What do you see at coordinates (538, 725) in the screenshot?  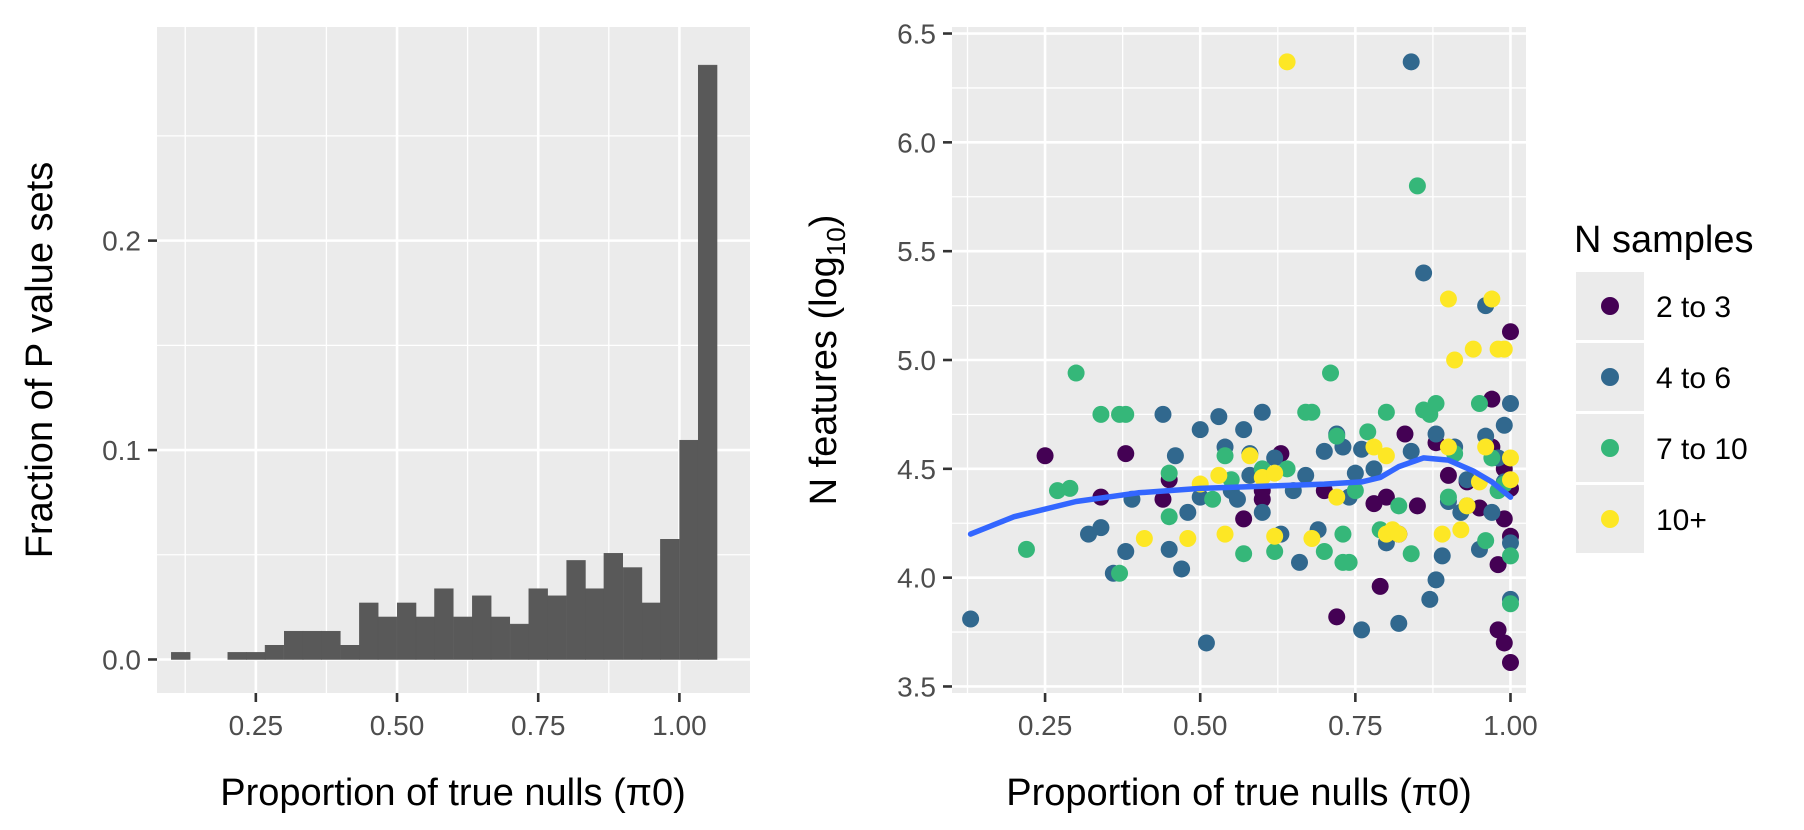 I see `x-tick-label: 0.75` at bounding box center [538, 725].